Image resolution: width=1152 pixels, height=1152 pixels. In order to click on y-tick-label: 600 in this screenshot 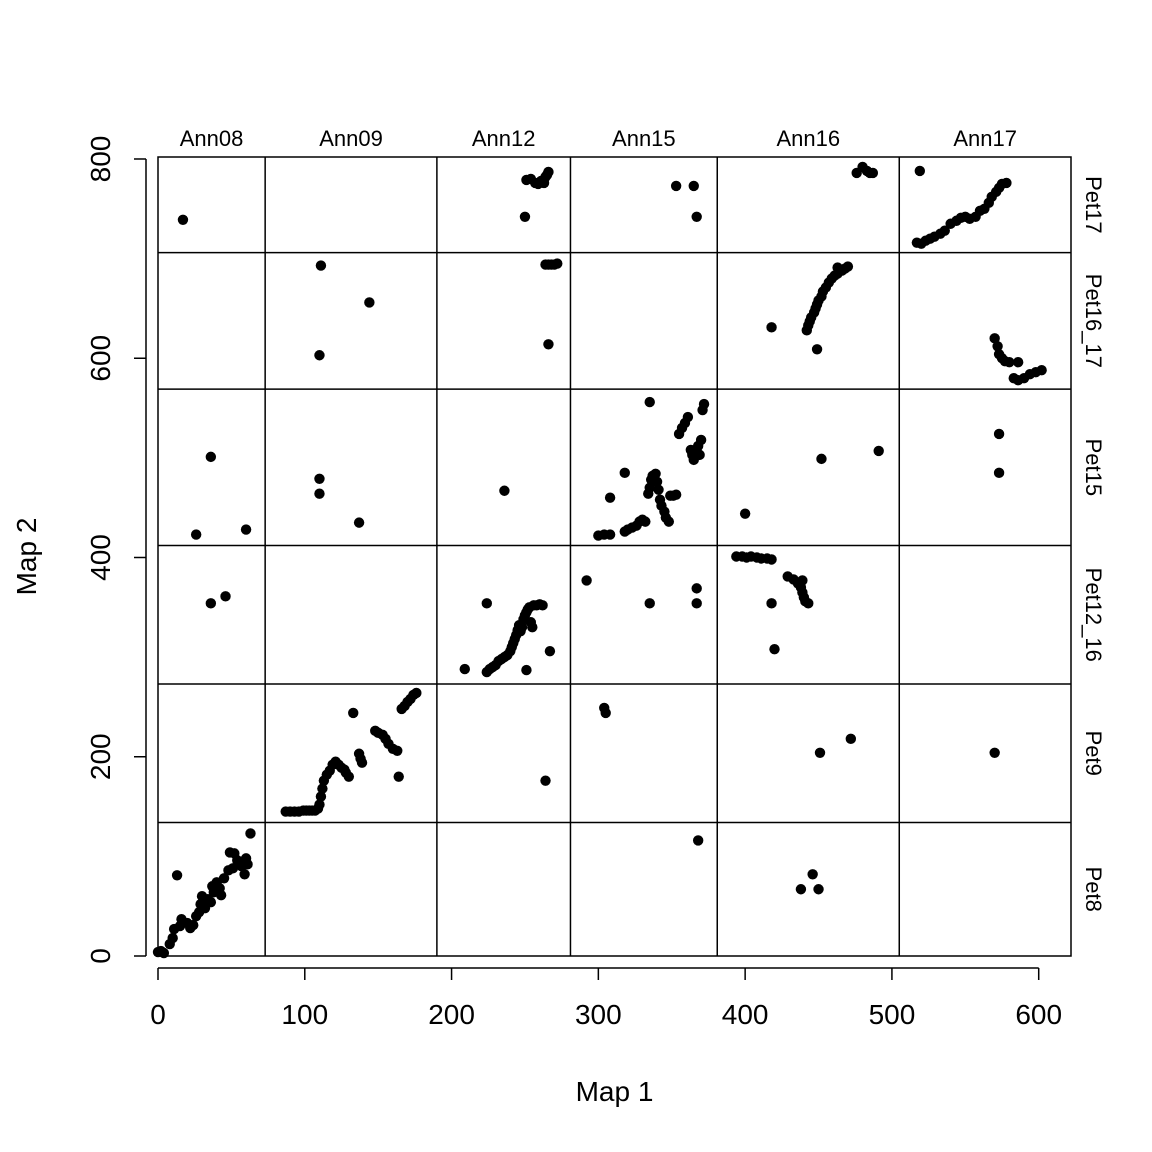, I will do `click(100, 358)`.